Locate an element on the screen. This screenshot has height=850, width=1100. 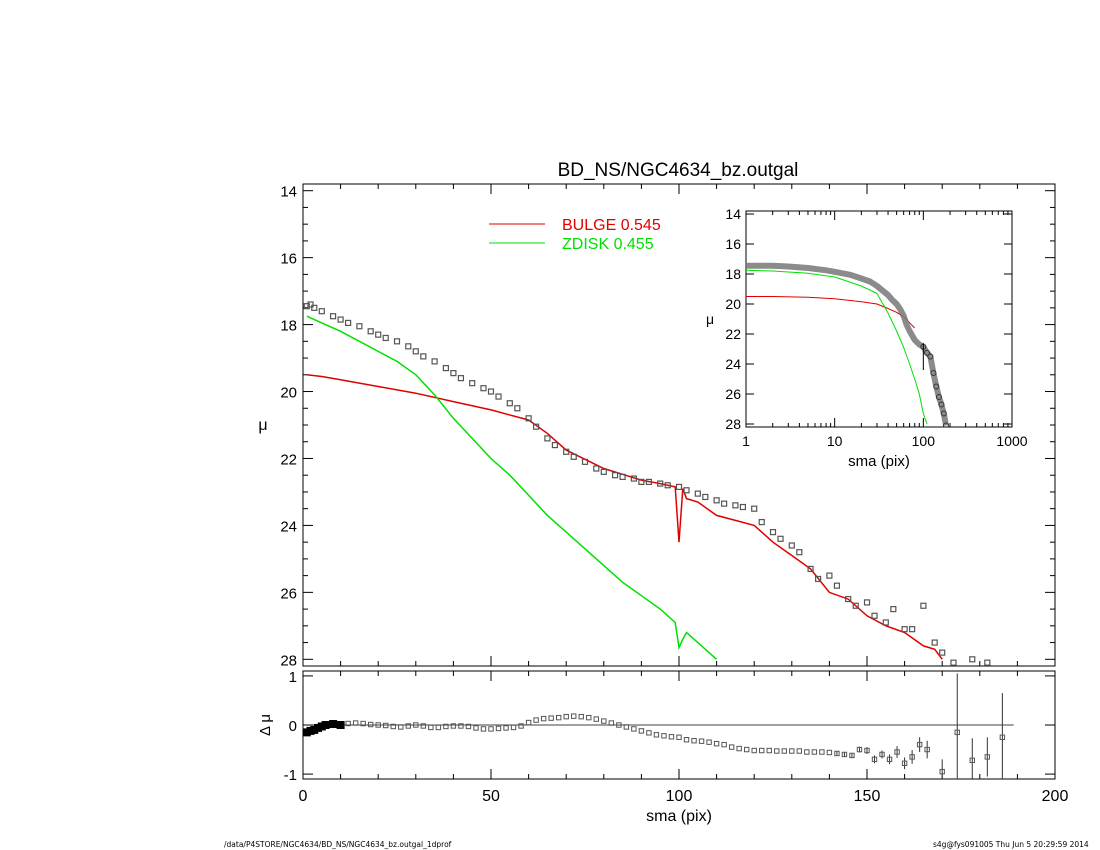
x-tick-label: 10 is located at coordinates (835, 441).